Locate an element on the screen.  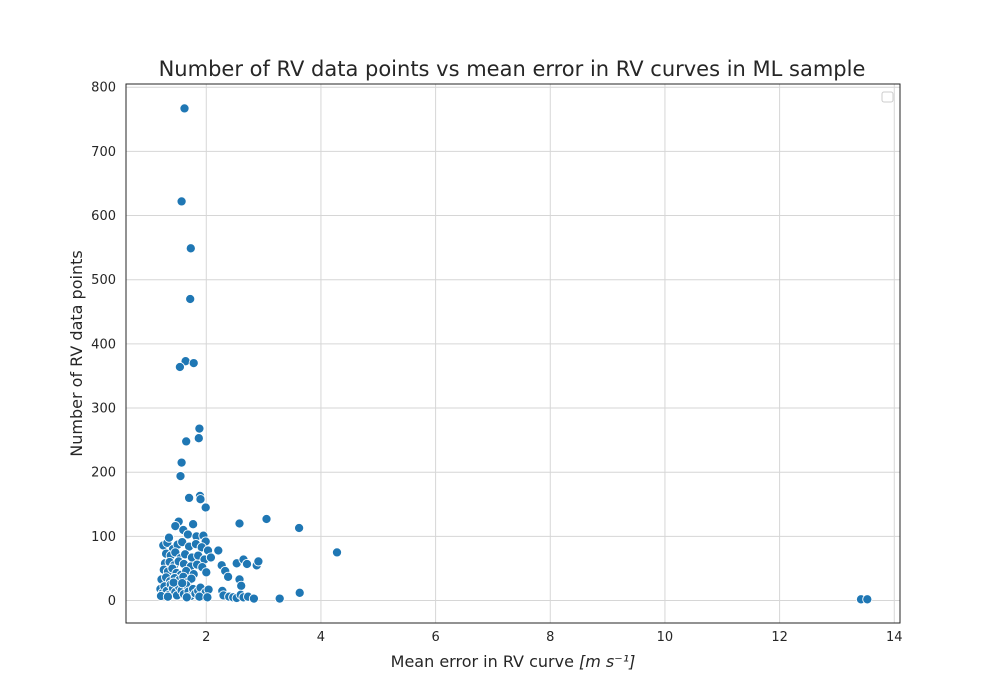
x-tick-label: 2 is located at coordinates (206, 637).